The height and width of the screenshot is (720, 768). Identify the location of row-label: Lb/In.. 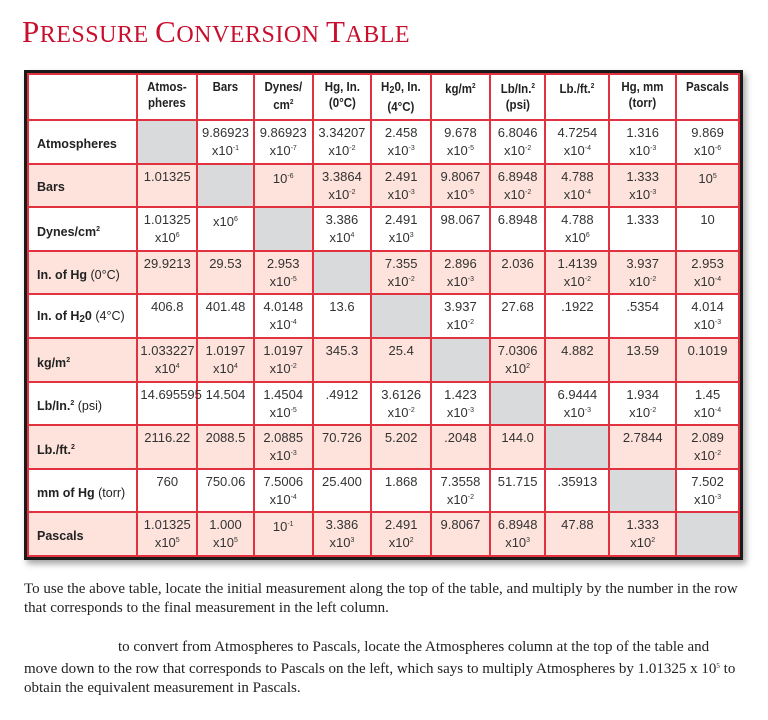
(54, 406).